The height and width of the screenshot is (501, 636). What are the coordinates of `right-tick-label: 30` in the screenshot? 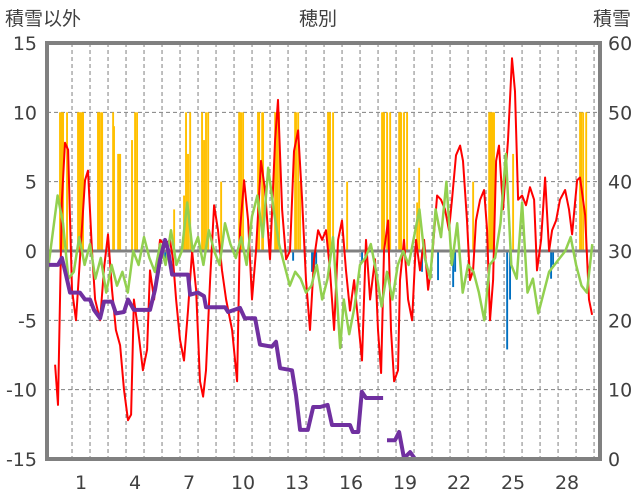 It's located at (620, 252).